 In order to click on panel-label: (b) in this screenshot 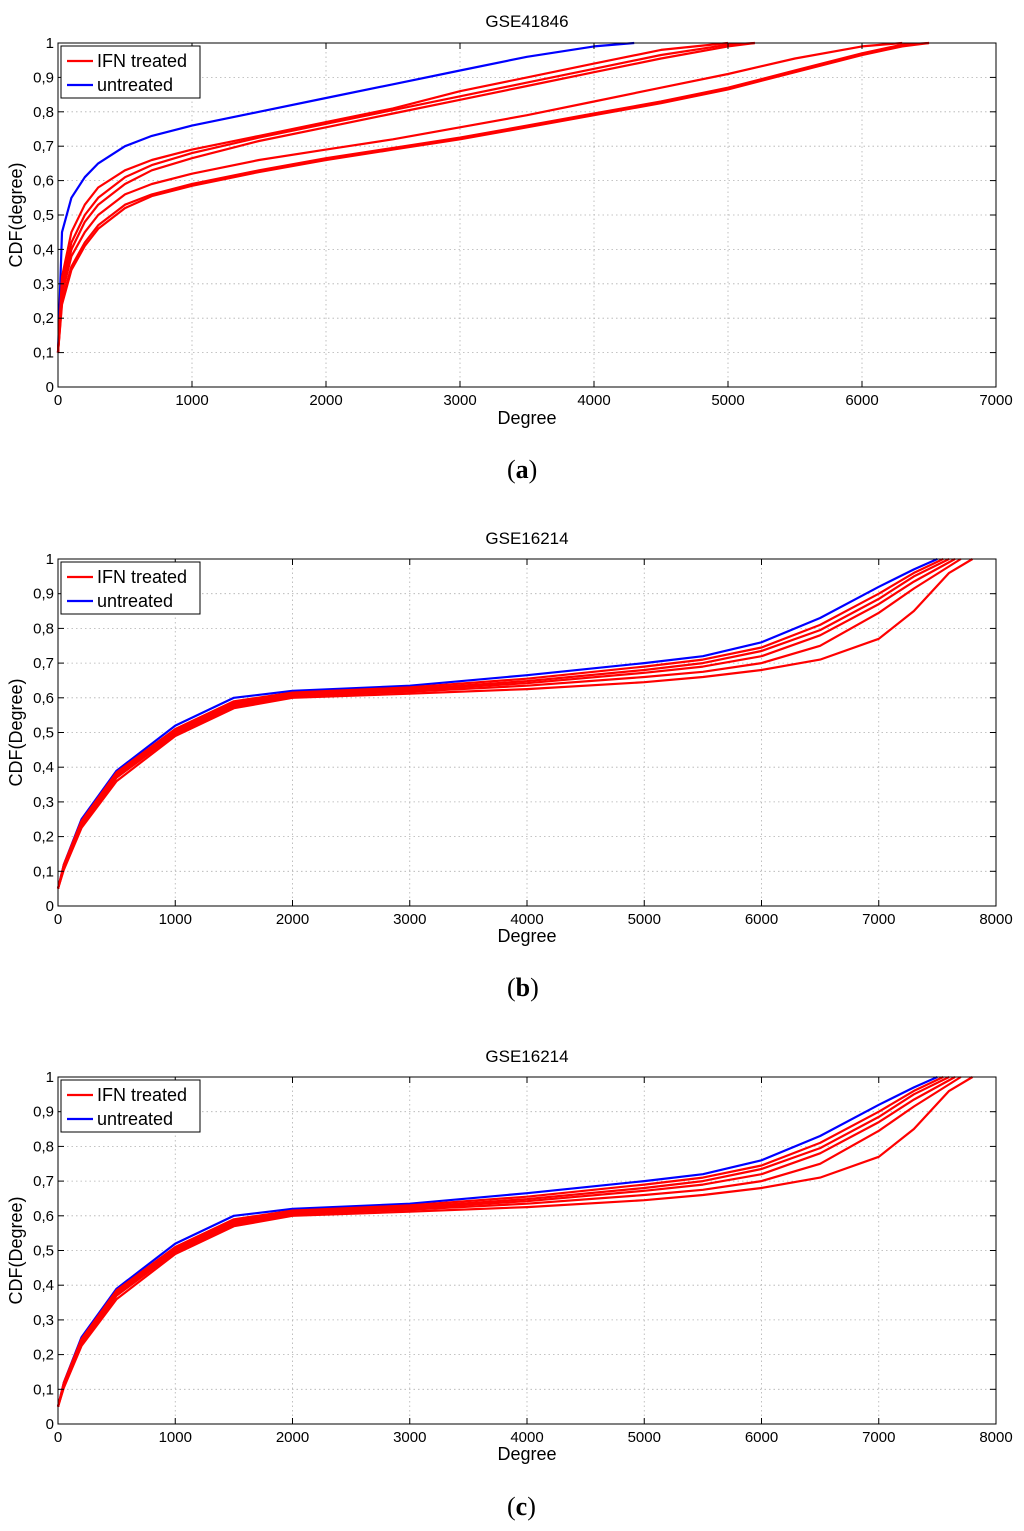, I will do `click(523, 987)`.